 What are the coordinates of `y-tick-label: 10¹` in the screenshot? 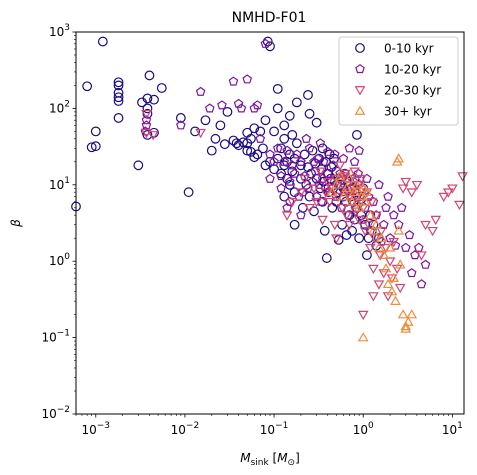 It's located at (59, 184).